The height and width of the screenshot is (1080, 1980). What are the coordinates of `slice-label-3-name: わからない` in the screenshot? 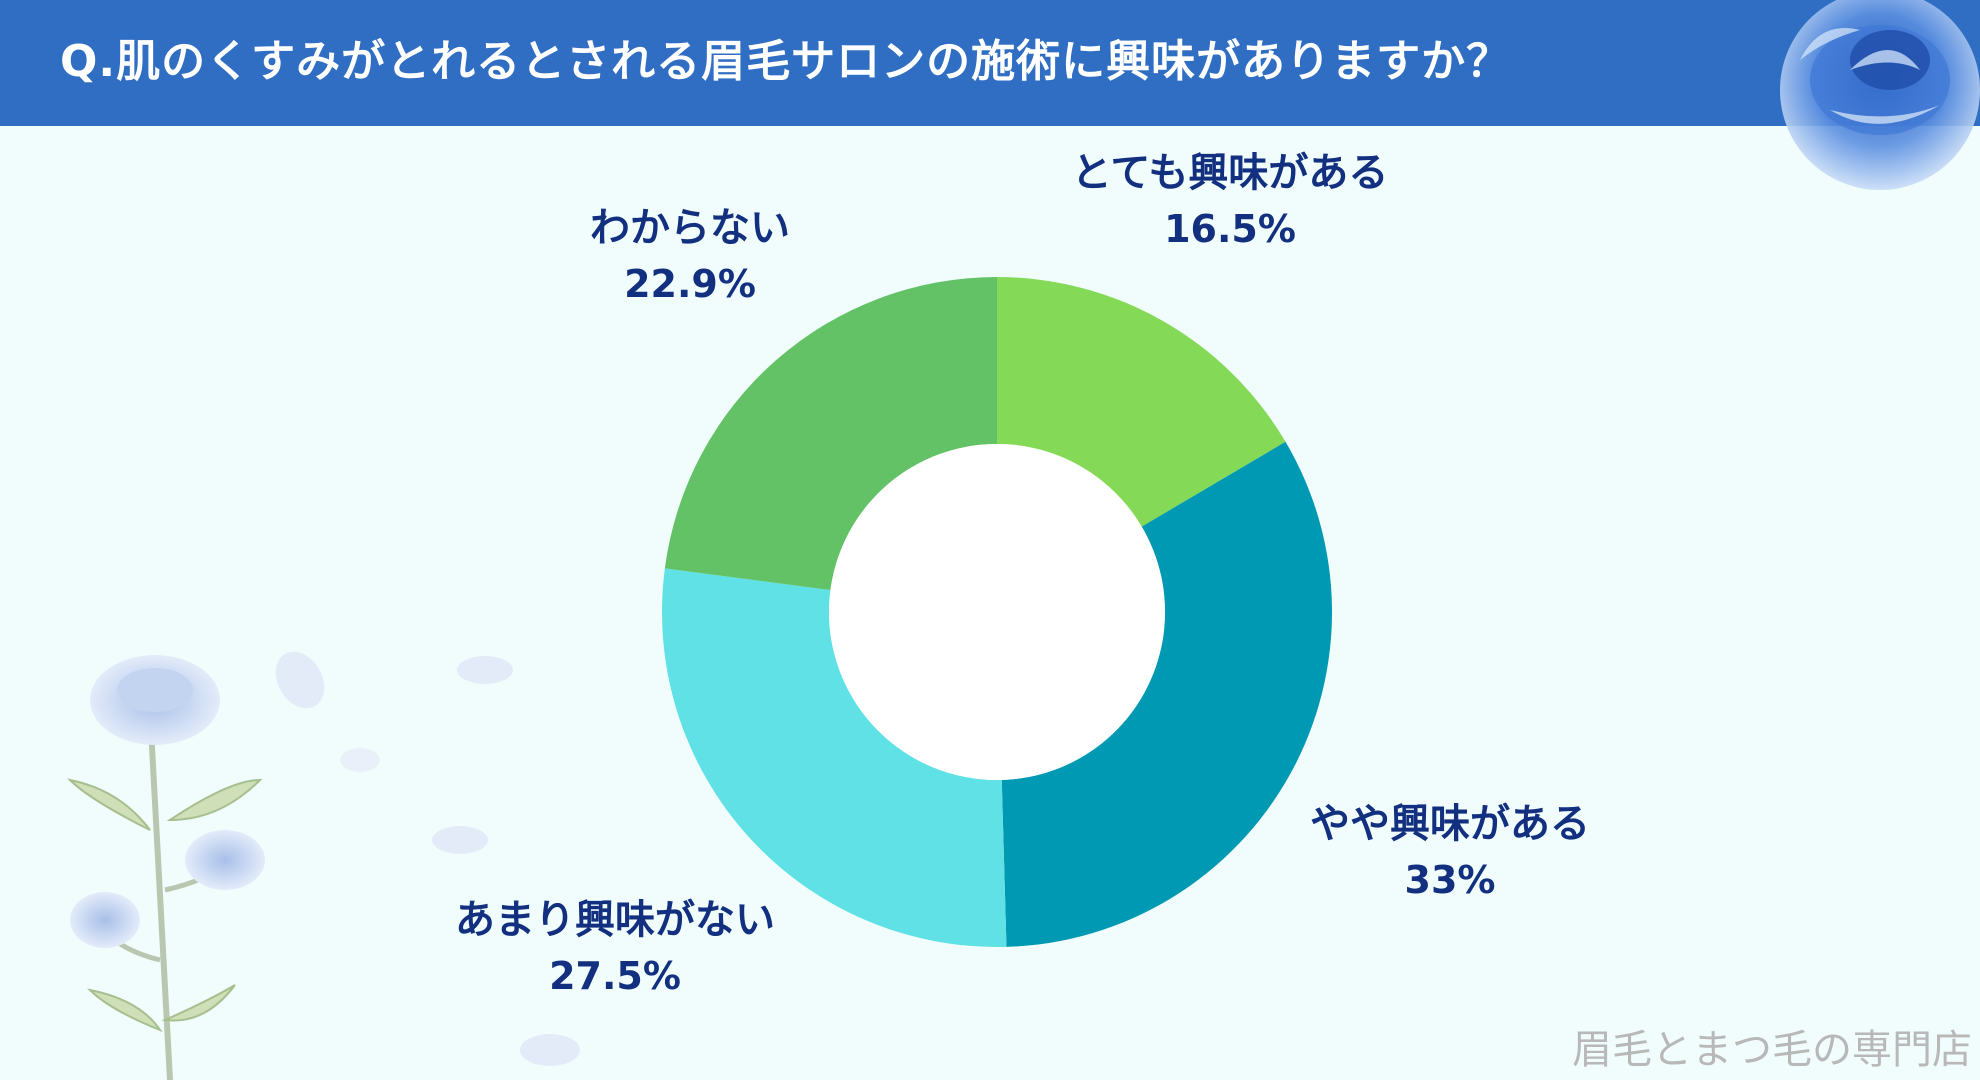 It's located at (690, 228).